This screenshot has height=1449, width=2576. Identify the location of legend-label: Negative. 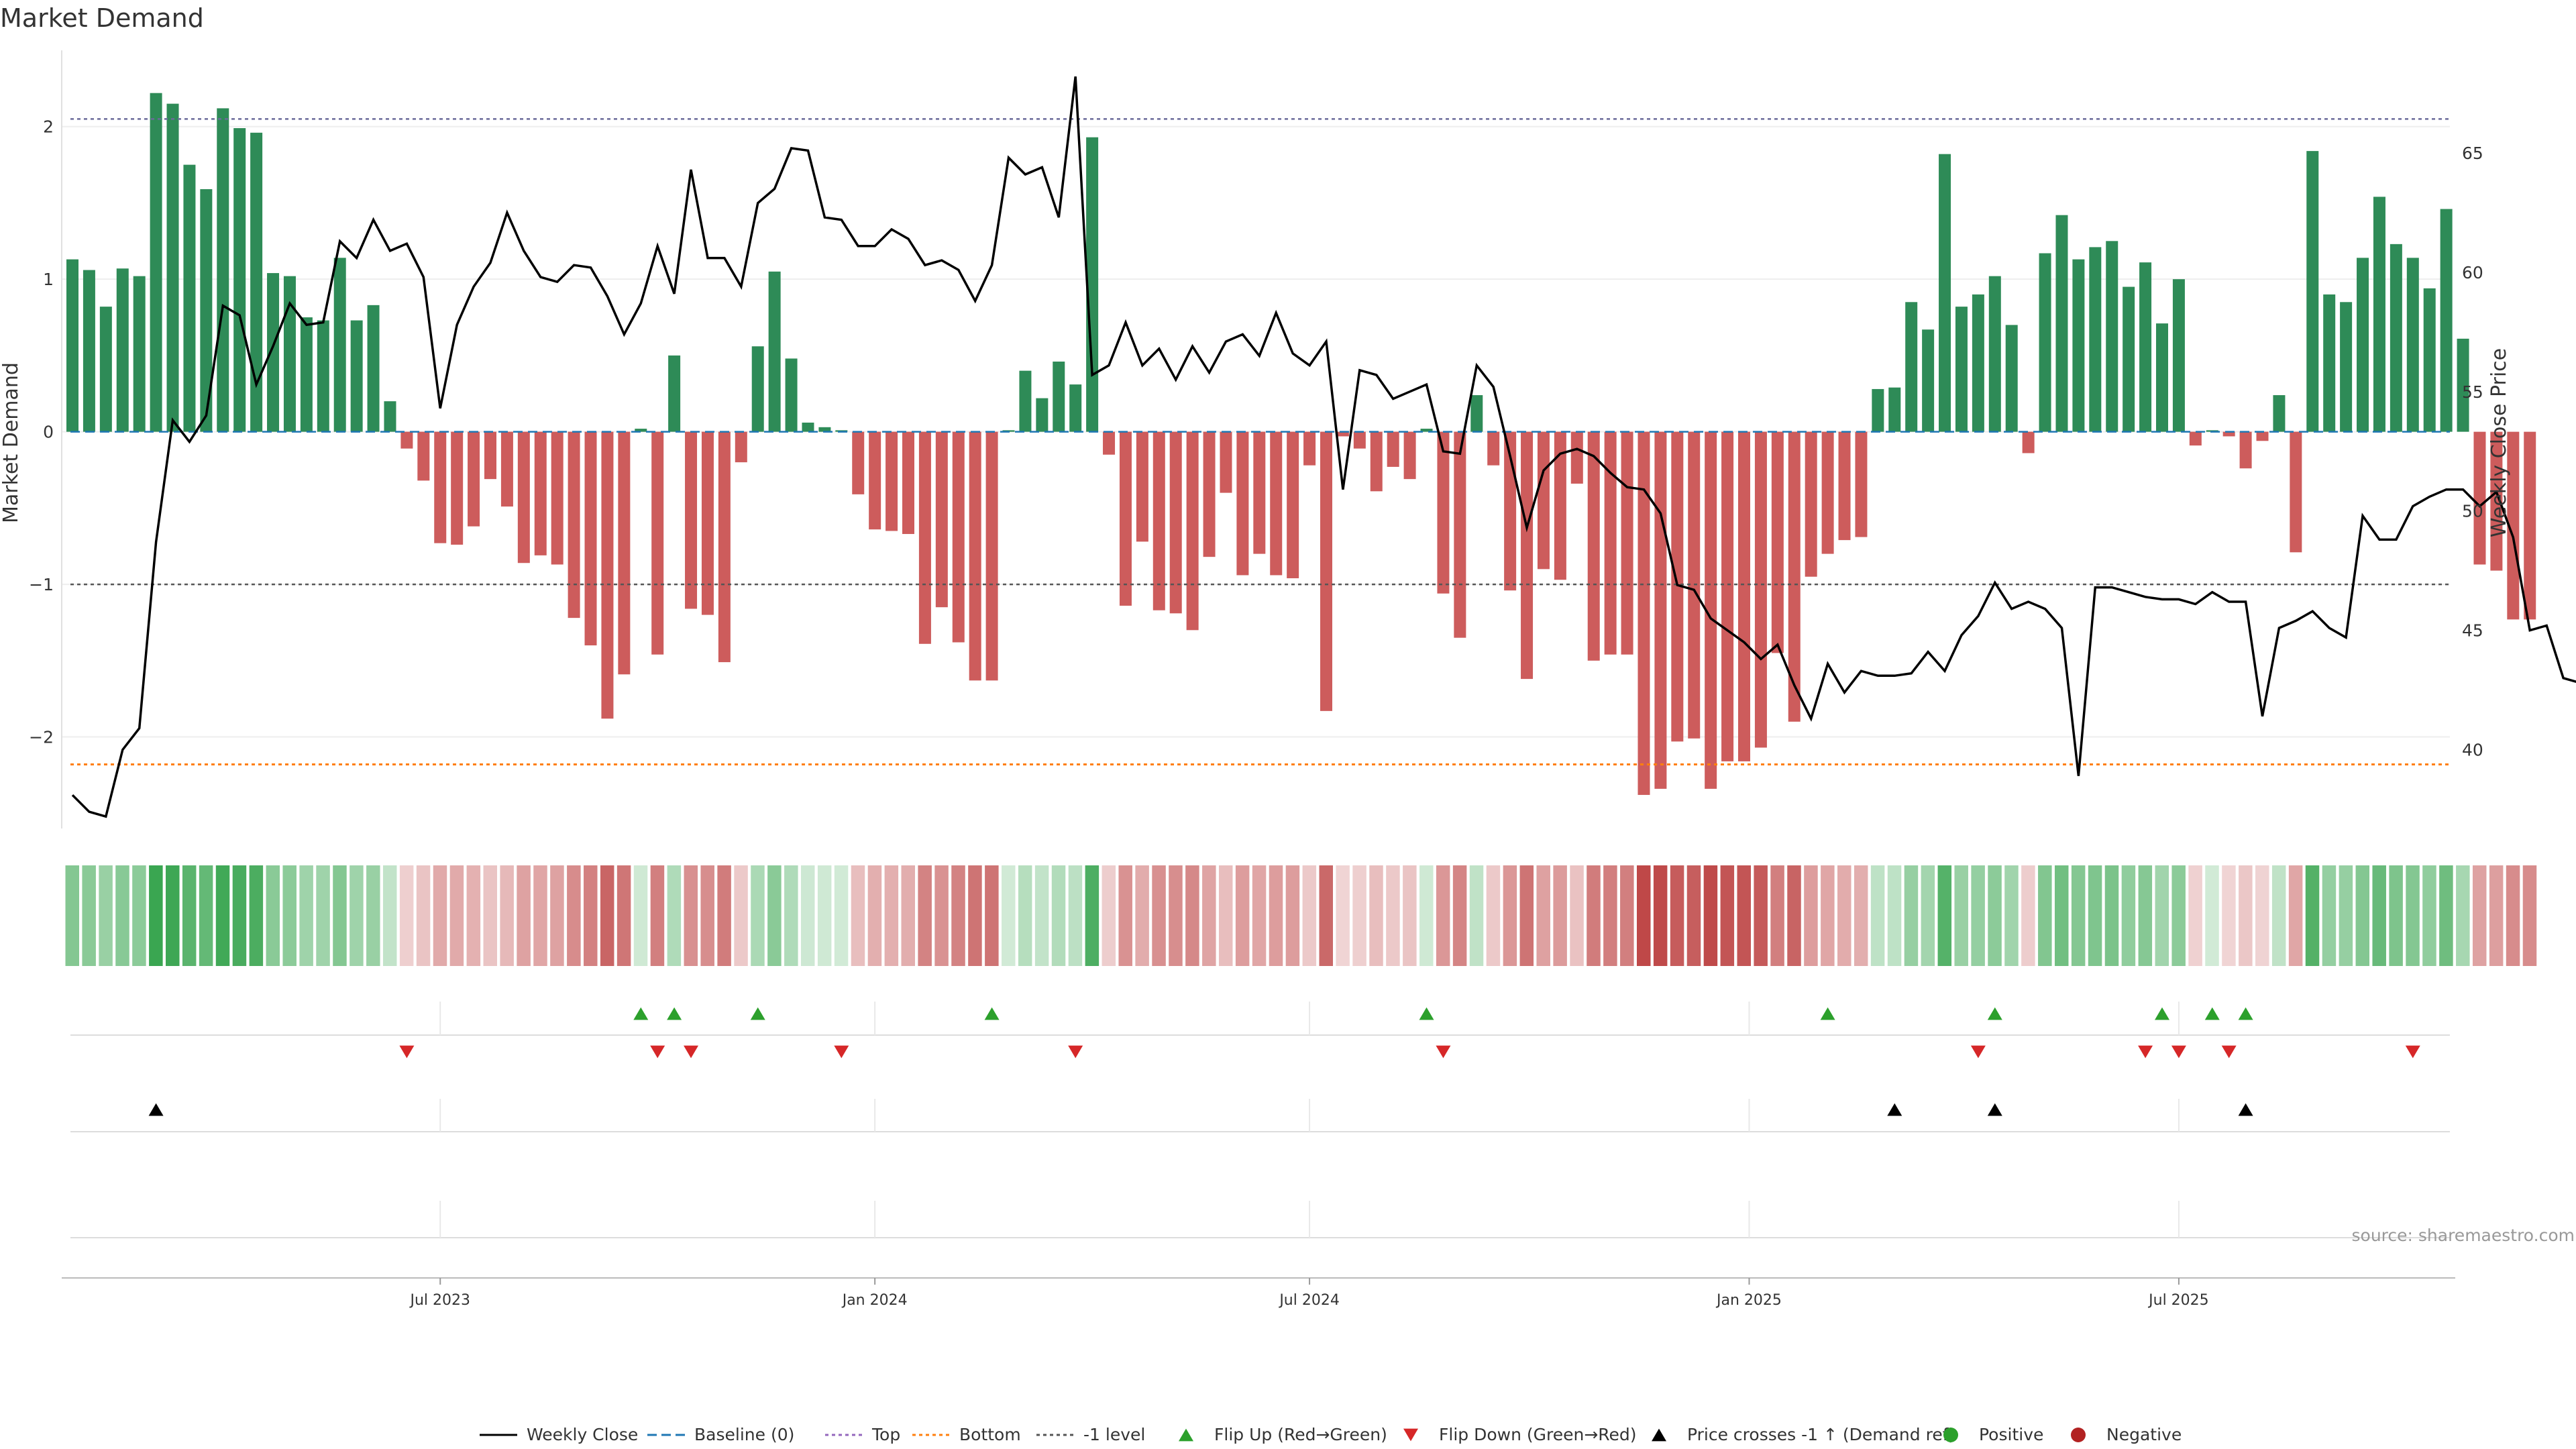
(2144, 1434).